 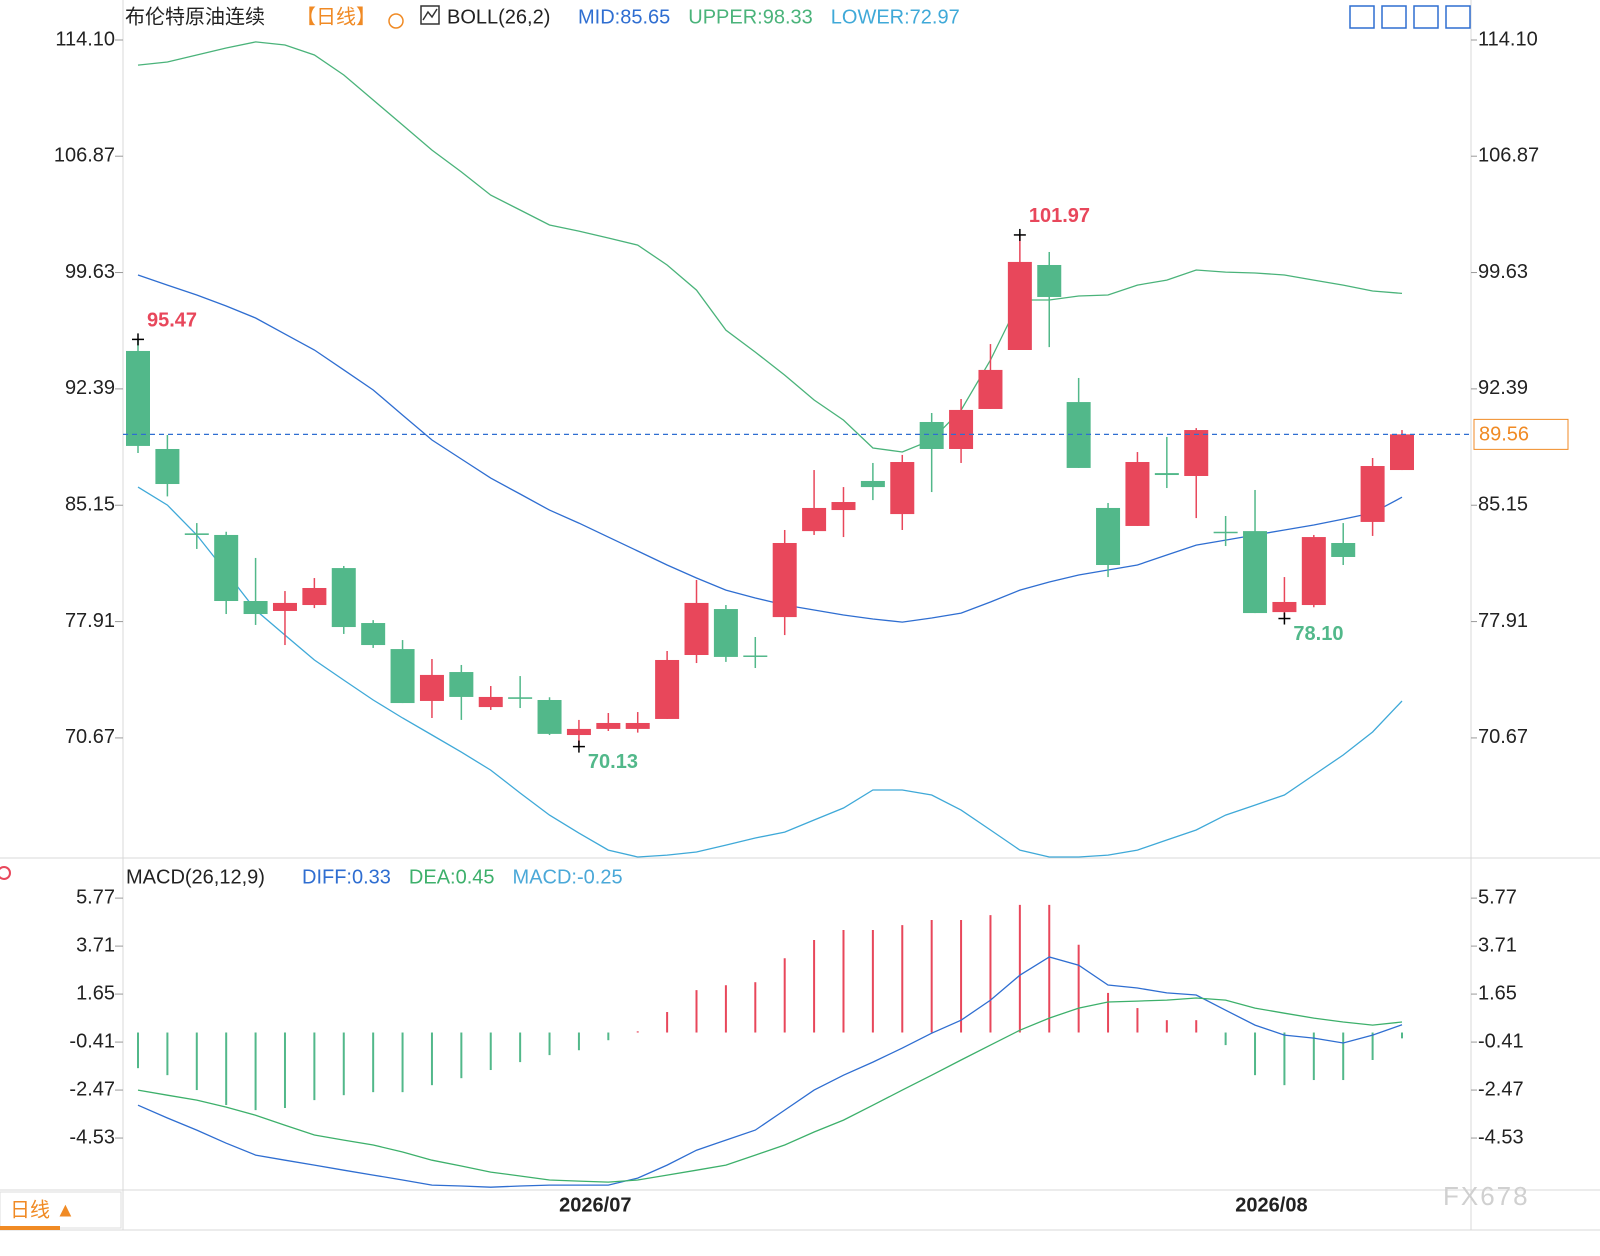 What do you see at coordinates (92, 1089) in the screenshot?
I see `y-tick-label: -2.47` at bounding box center [92, 1089].